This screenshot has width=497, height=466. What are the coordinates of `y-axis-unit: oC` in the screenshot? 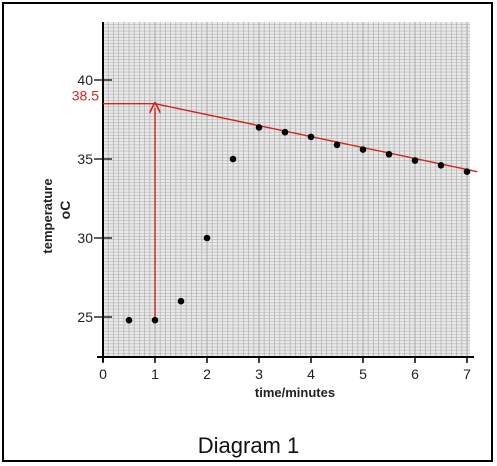 It's located at (65, 210).